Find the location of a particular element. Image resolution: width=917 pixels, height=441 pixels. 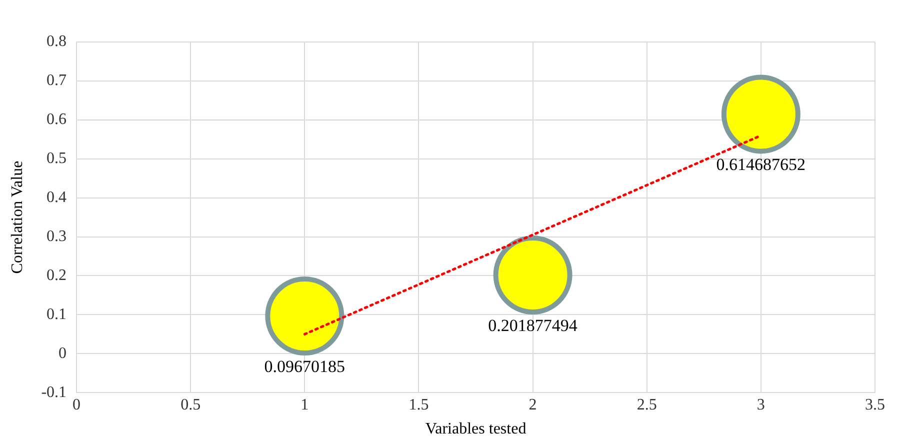

y-tick-label: 0.6 is located at coordinates (56, 119).